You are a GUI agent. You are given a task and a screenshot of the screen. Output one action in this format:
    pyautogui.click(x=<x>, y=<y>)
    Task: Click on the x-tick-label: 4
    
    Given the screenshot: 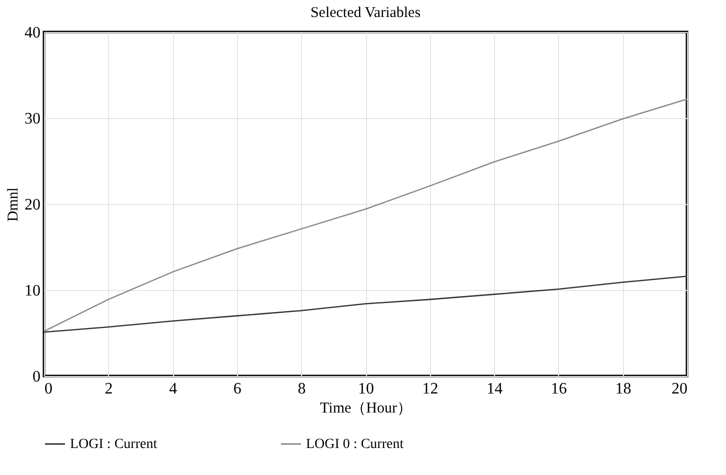 What is the action you would take?
    pyautogui.click(x=173, y=389)
    